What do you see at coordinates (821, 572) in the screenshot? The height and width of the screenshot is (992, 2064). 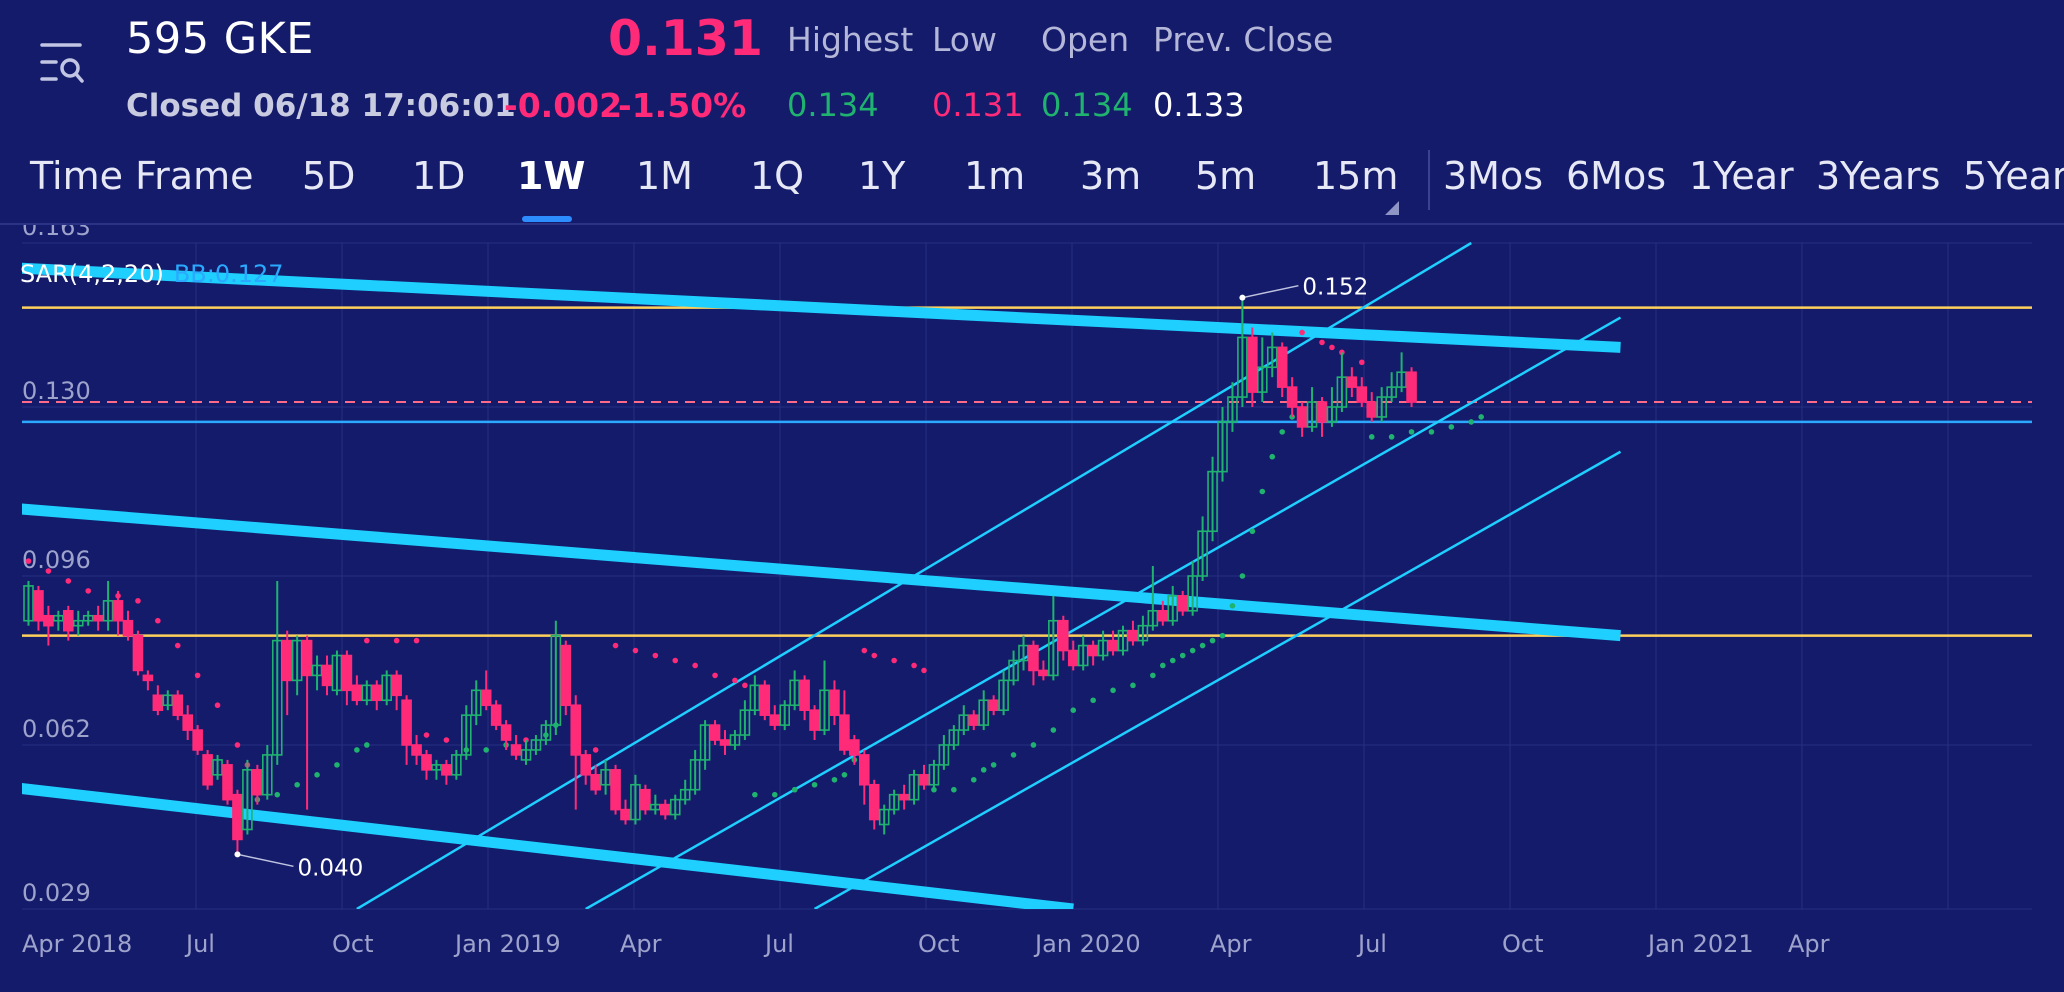 I see `trend-line-thick` at bounding box center [821, 572].